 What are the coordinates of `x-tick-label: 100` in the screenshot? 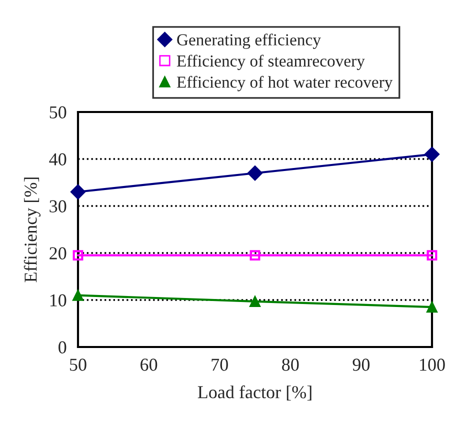 It's located at (432, 364).